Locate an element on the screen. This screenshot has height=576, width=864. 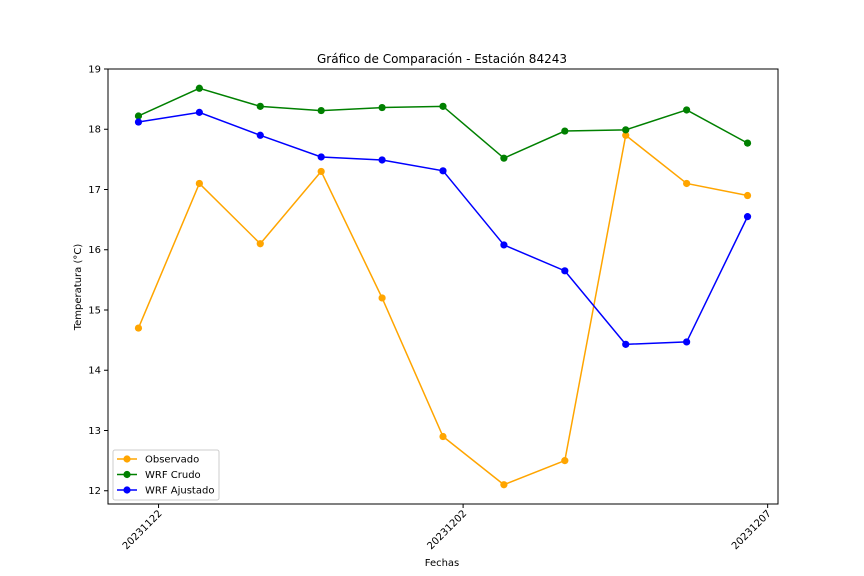
y-tick-label: 16 is located at coordinates (94, 250).